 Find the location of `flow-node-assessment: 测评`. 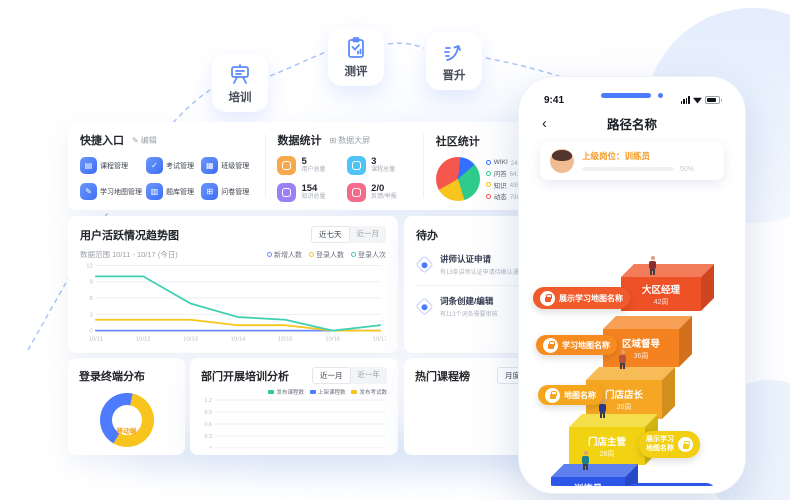

flow-node-assessment: 测评 is located at coordinates (356, 57).